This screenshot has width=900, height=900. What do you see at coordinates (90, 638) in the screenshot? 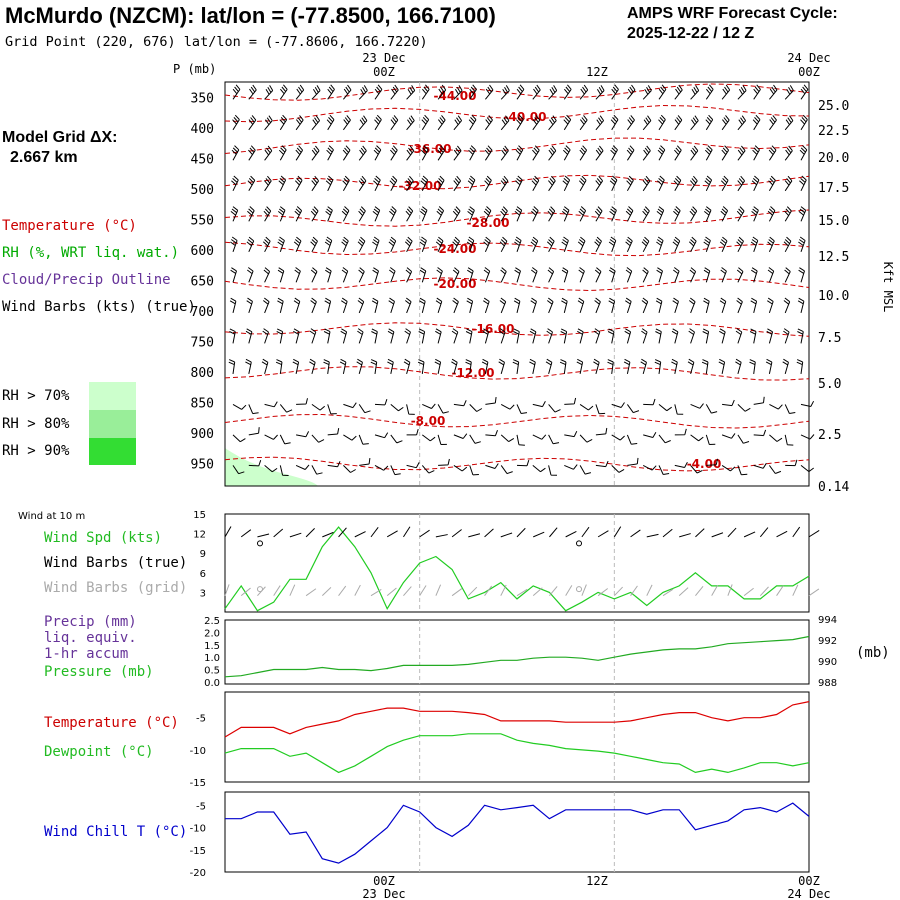
I see `liq-equiv-legend: liq. equiv.` at bounding box center [90, 638].